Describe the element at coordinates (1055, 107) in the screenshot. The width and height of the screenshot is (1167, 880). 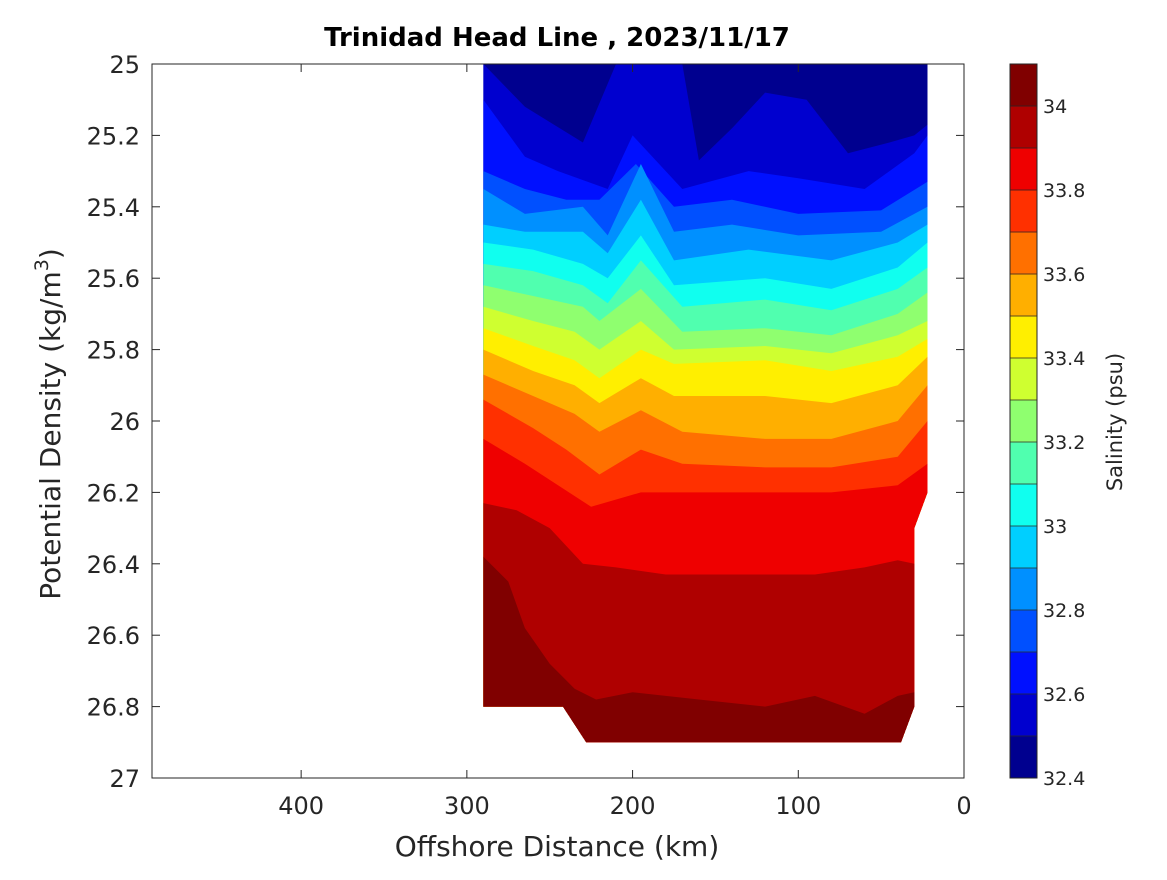
I see `colorbar-tick-label: 34` at that location.